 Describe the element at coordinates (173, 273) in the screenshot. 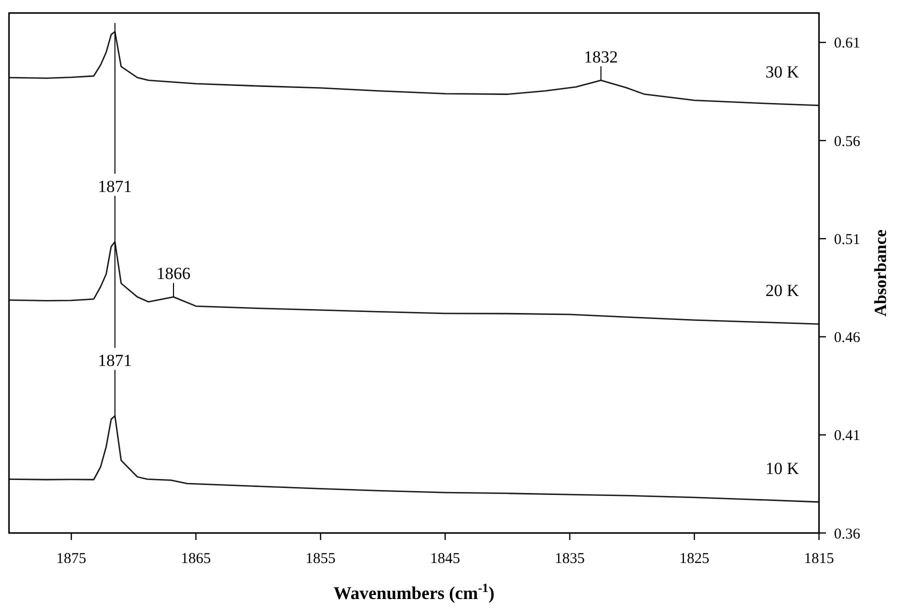

I see `annotation: 1866` at that location.